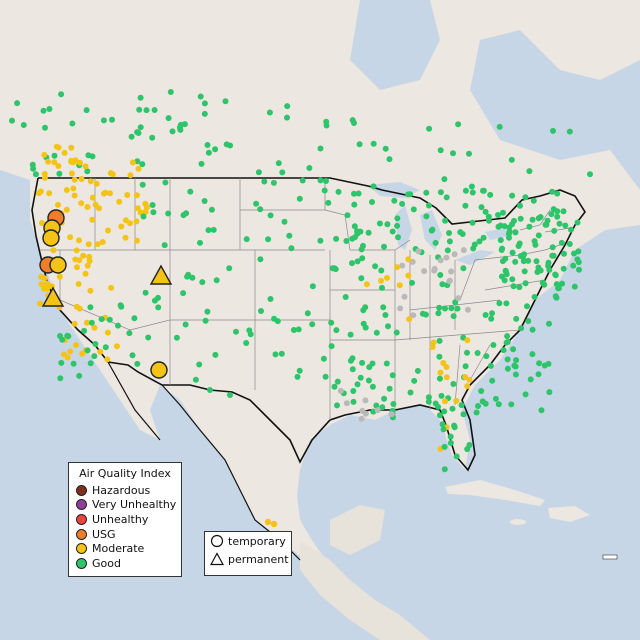 The image size is (640, 640). What do you see at coordinates (81, 549) in the screenshot?
I see `moderate-swatch` at bounding box center [81, 549].